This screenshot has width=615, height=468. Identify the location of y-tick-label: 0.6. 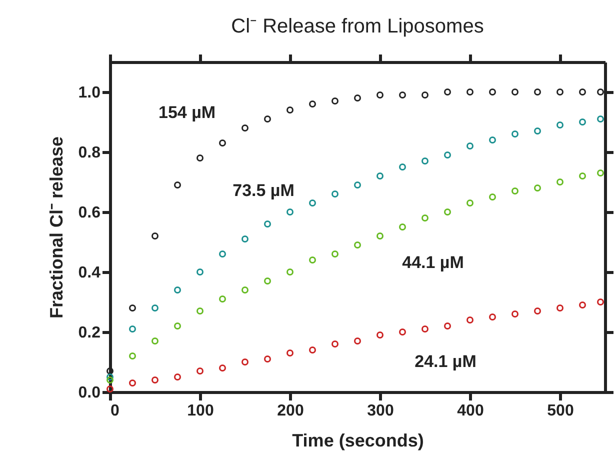
(89, 213).